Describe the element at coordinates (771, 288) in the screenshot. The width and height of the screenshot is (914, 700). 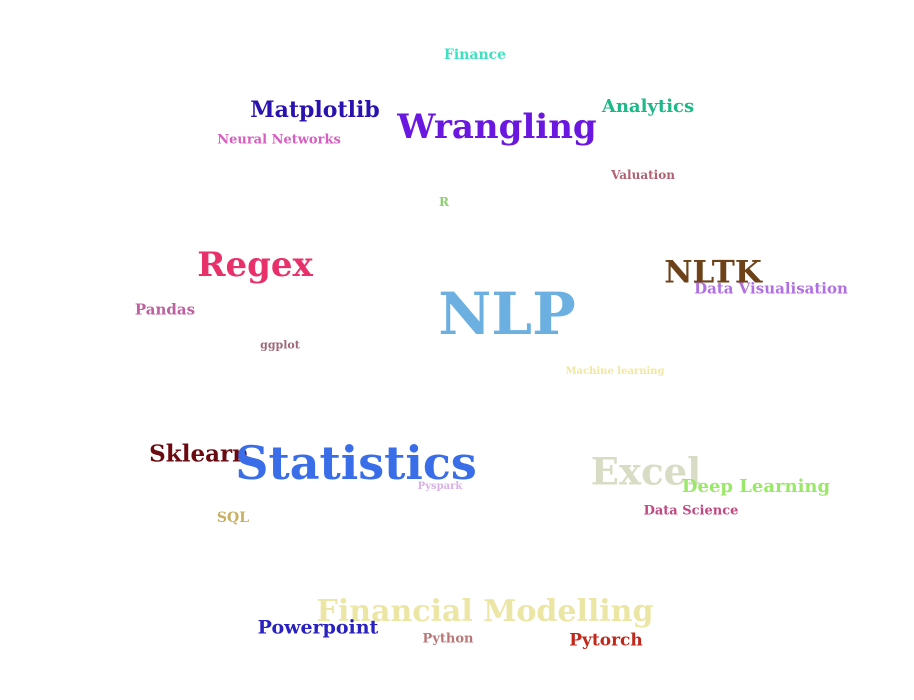
I see `word-data-visualisation: Data Visualisation` at that location.